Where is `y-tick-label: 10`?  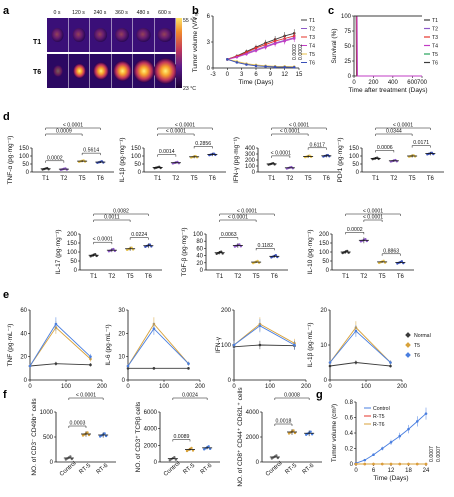
y-tick-label: 10 is located at coordinates (121, 358).